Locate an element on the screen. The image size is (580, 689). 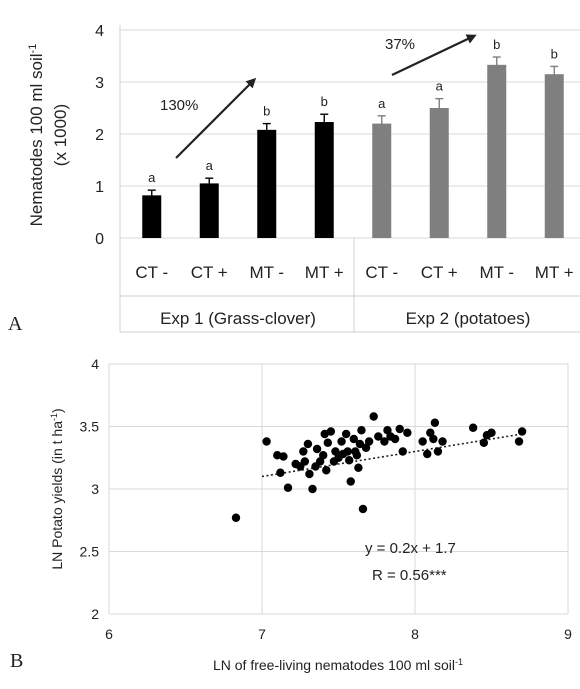
panel-a-annotation-37: 37% is located at coordinates (400, 44).